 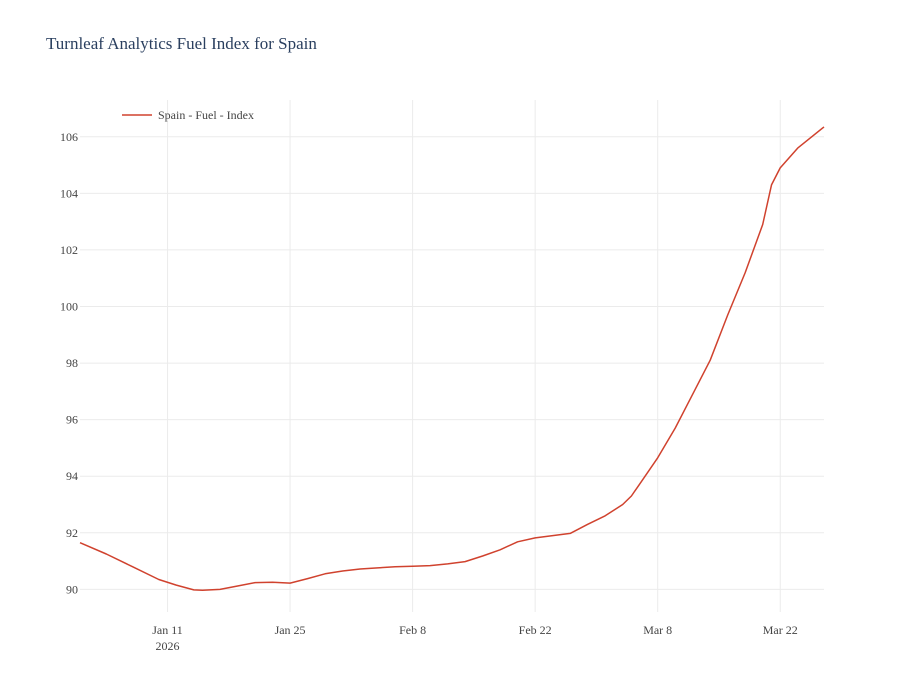 What do you see at coordinates (535, 630) in the screenshot?
I see `x-tick-label: Feb 22` at bounding box center [535, 630].